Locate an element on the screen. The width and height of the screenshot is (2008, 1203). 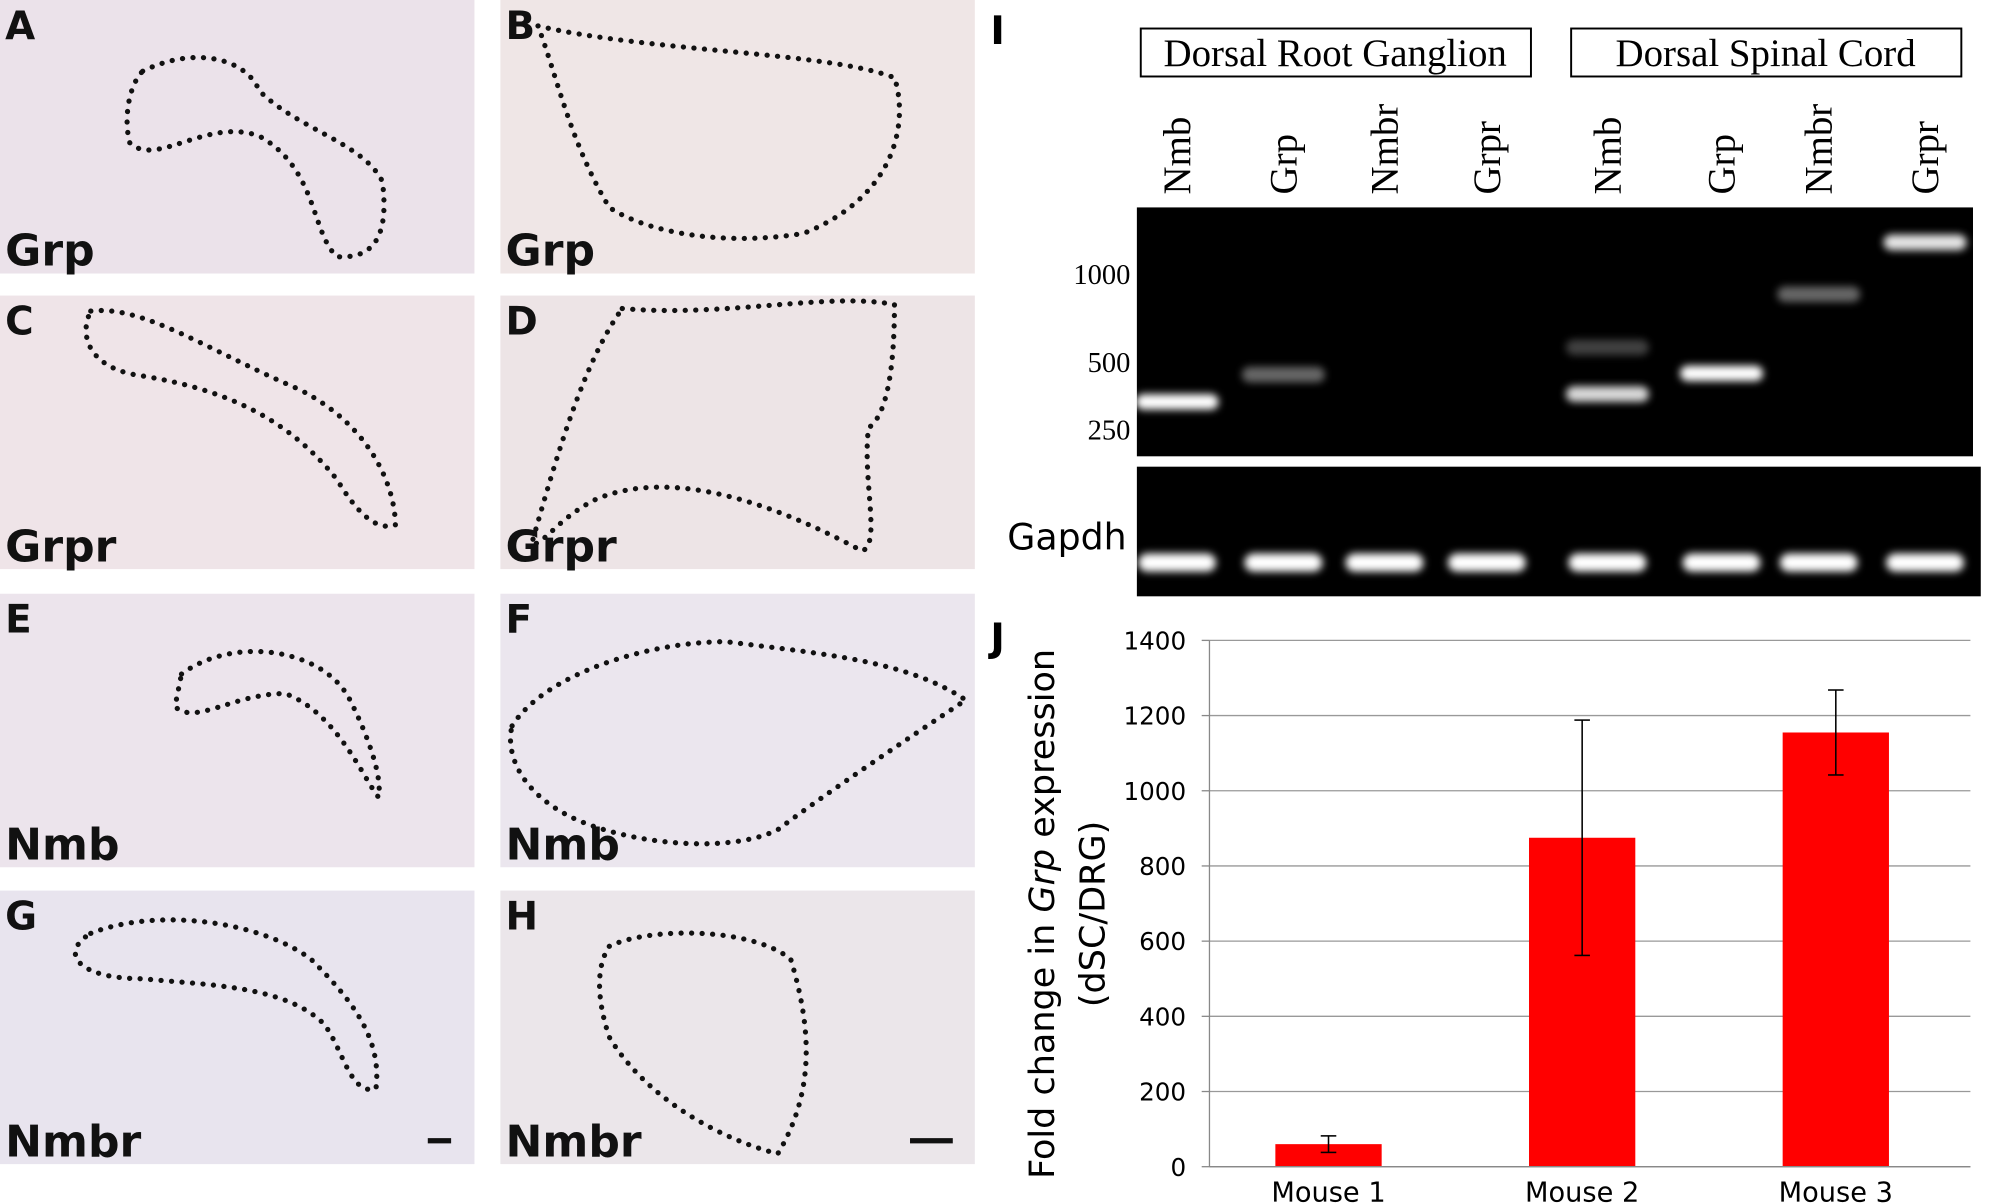
y-axis-subtitle: (dSC/DRG) is located at coordinates (1093, 914).